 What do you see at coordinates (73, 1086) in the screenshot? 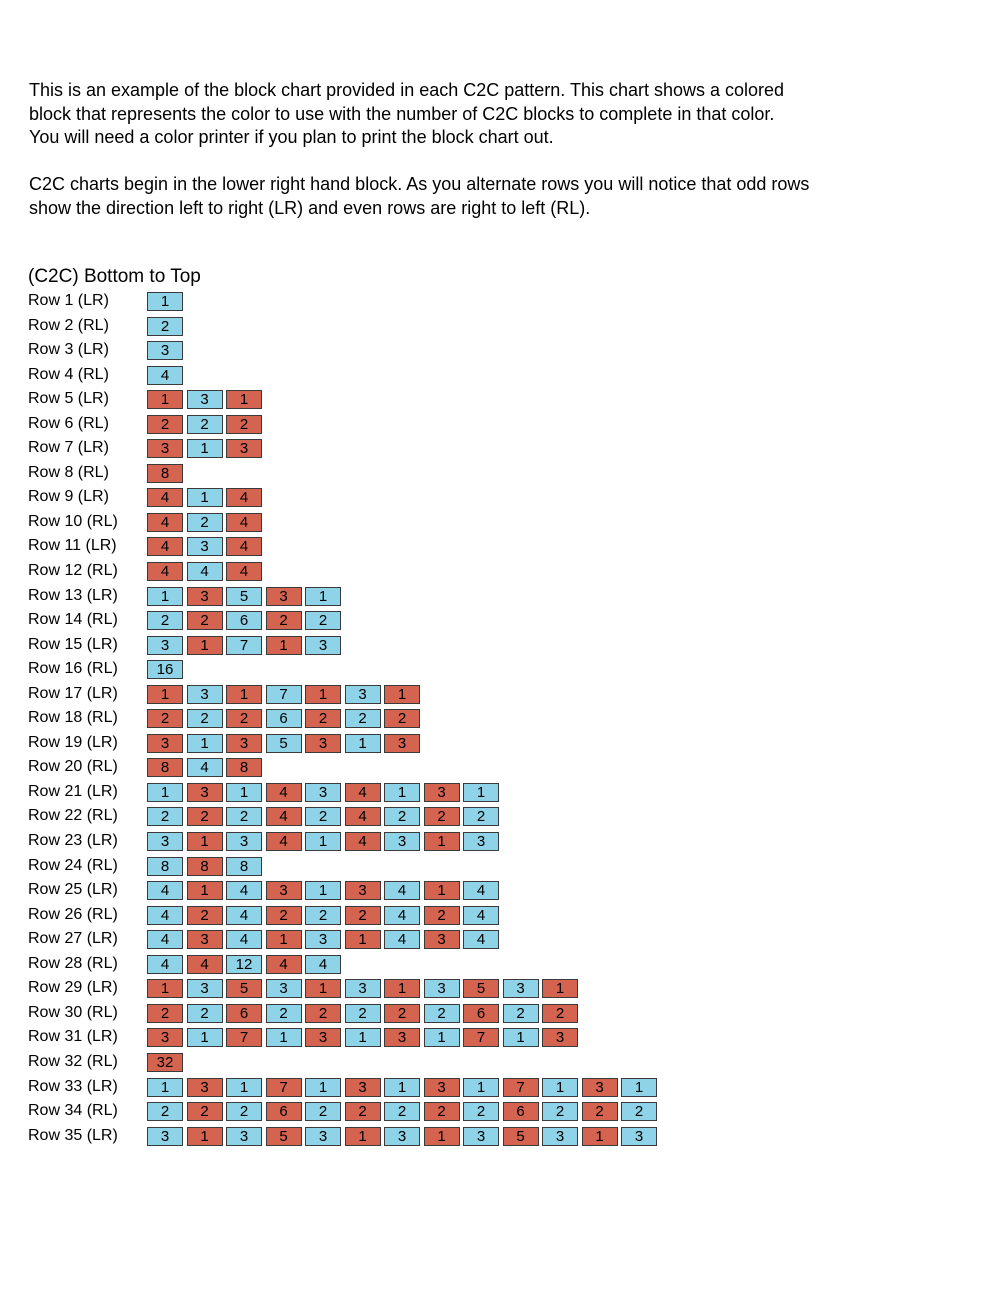
I see `row-label: Row 33 (LR)` at bounding box center [73, 1086].